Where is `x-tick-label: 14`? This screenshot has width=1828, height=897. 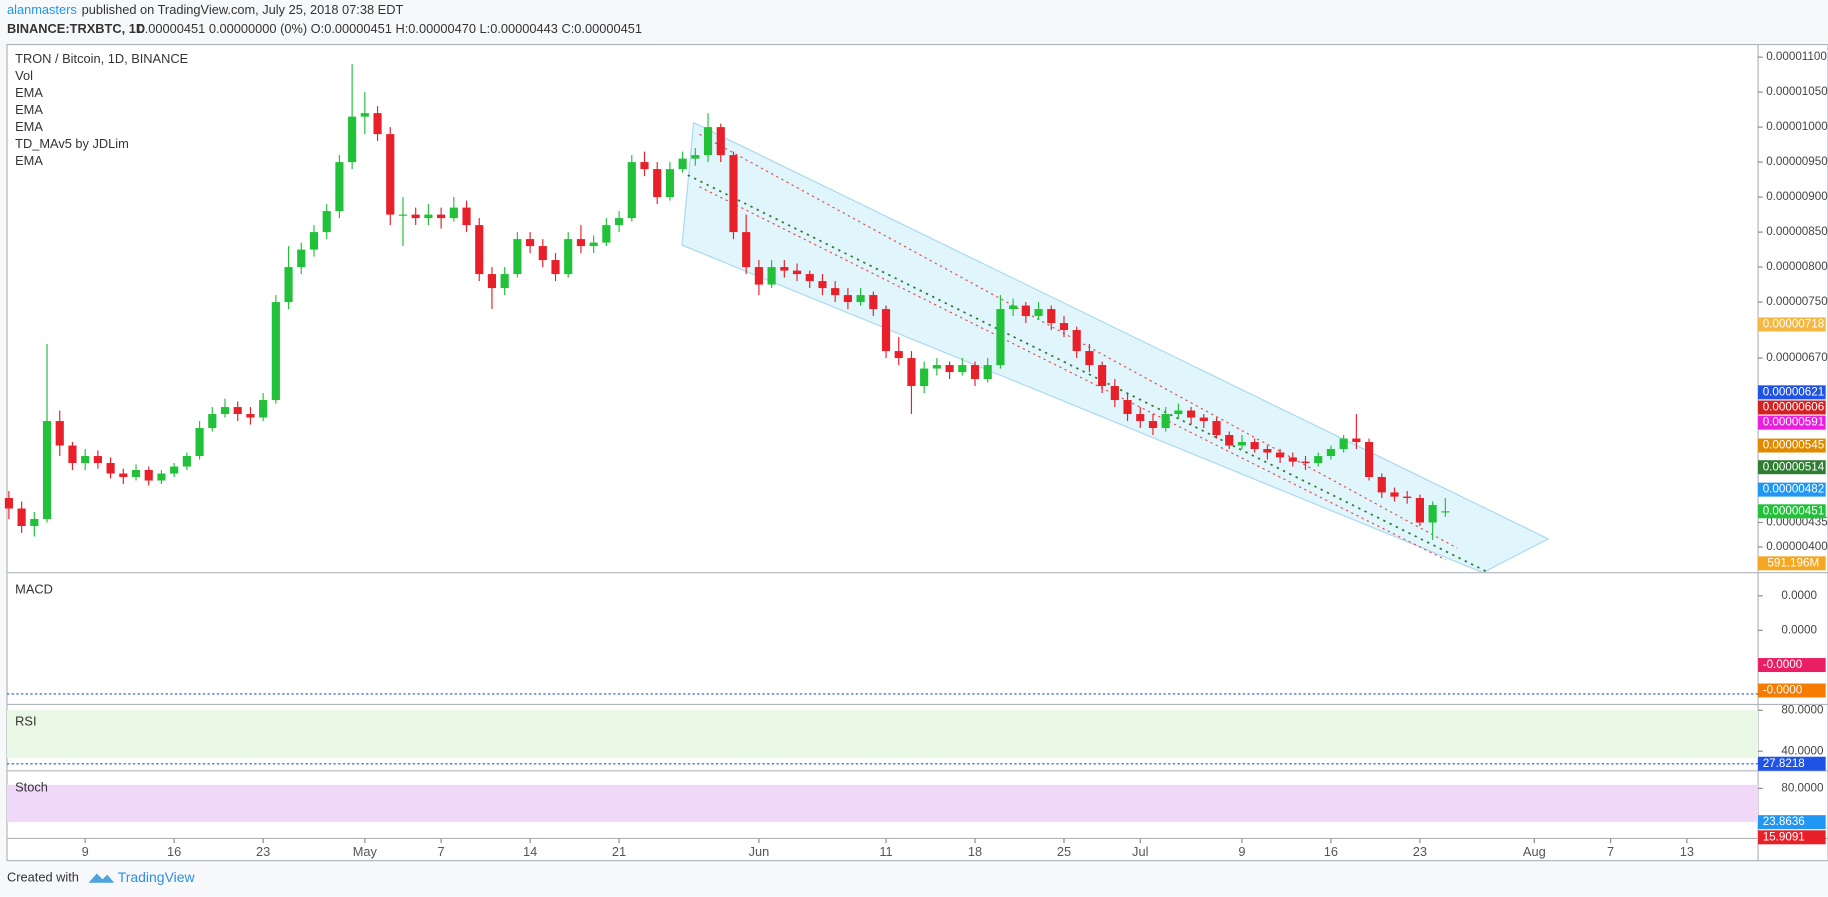 x-tick-label: 14 is located at coordinates (530, 851).